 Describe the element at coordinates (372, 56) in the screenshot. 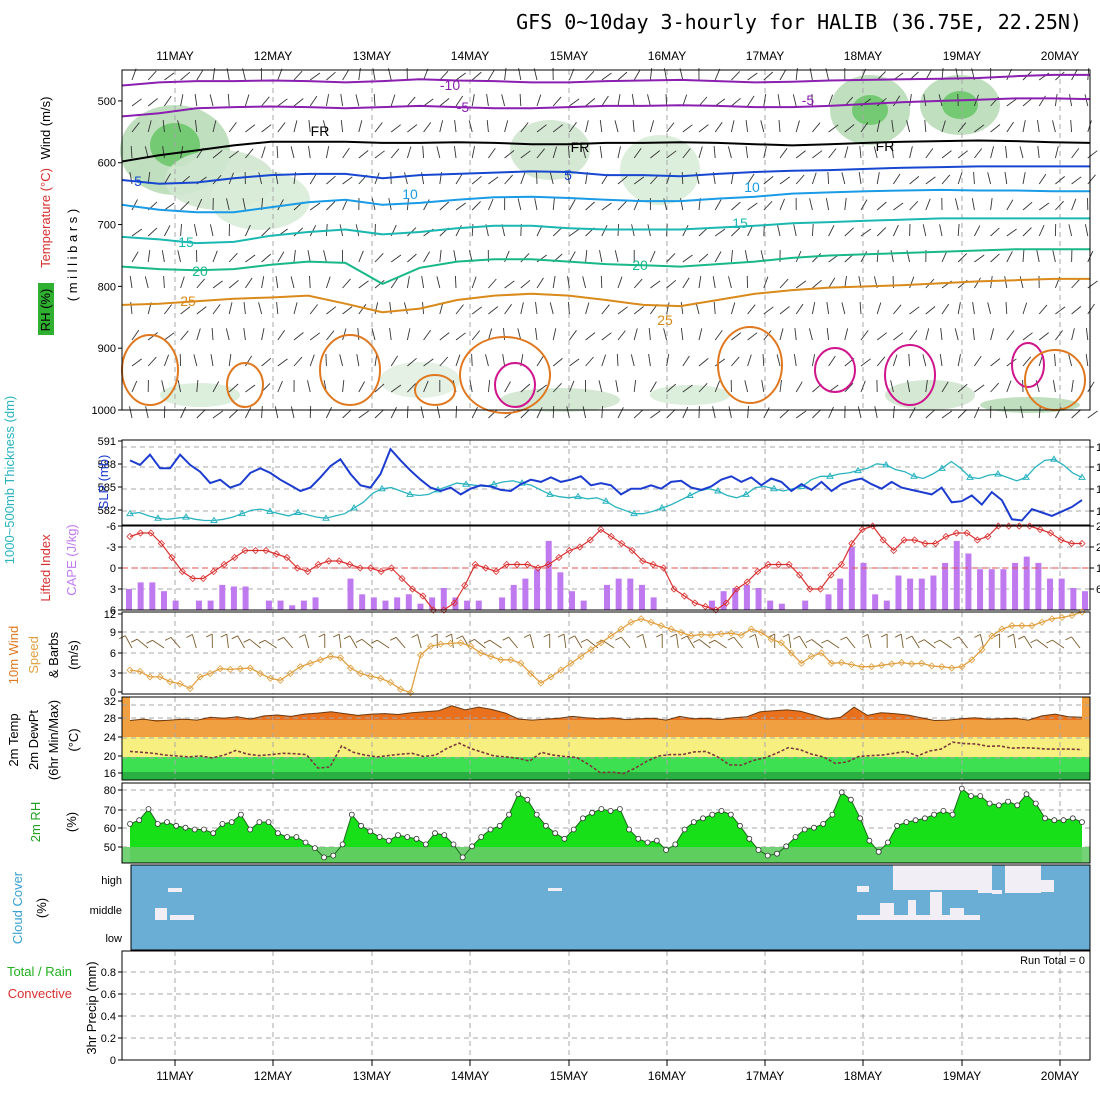

I see `date-label-top: 13MAY` at that location.